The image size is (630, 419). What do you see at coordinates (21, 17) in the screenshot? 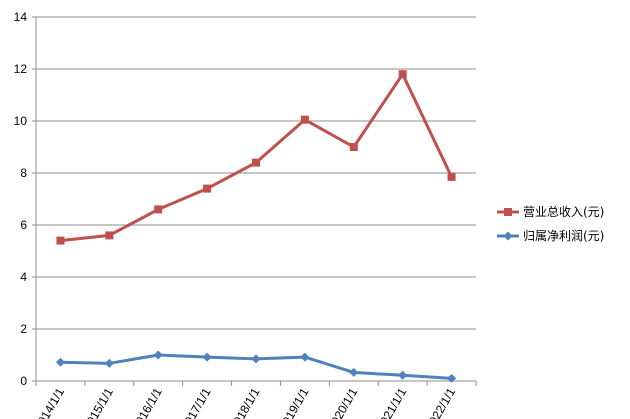
I see `y-tick-label: 14` at bounding box center [21, 17].